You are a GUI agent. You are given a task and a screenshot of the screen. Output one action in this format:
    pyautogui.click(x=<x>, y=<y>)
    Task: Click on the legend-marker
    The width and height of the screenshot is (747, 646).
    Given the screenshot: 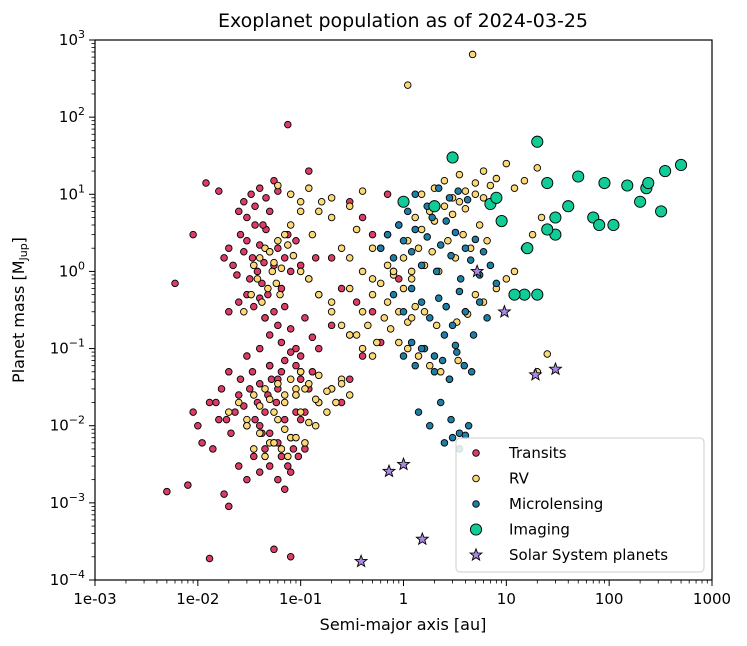 What is the action you would take?
    pyautogui.click(x=476, y=478)
    